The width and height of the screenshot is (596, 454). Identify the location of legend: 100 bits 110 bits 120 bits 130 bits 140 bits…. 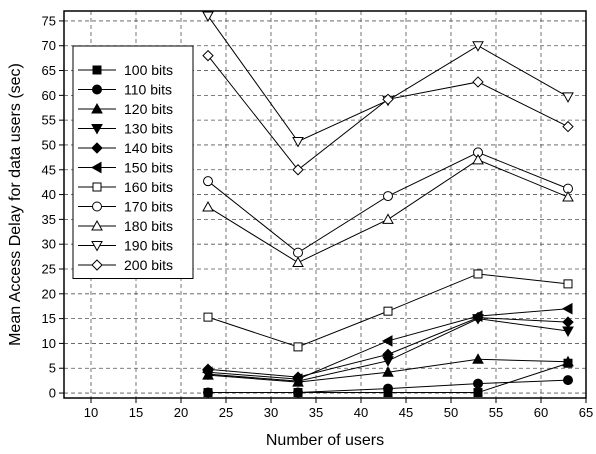
(133, 162).